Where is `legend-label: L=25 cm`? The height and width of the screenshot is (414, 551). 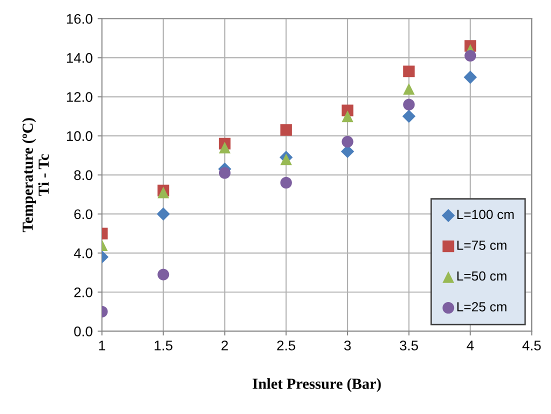
legend-label: L=25 cm is located at coordinates (481, 307).